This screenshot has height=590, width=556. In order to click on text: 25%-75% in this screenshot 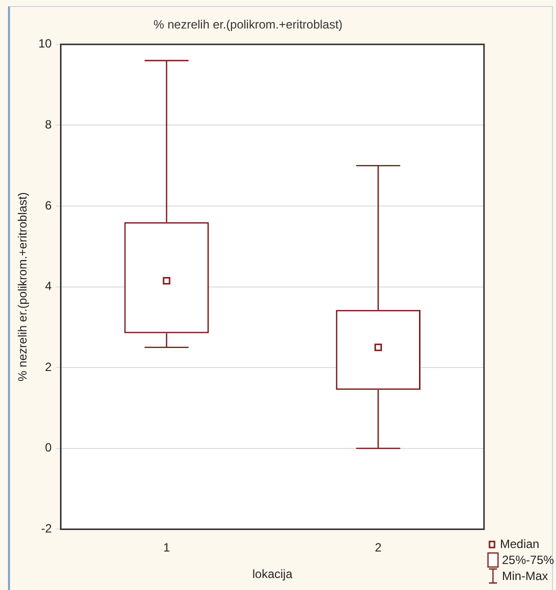, I will do `click(528, 560)`.